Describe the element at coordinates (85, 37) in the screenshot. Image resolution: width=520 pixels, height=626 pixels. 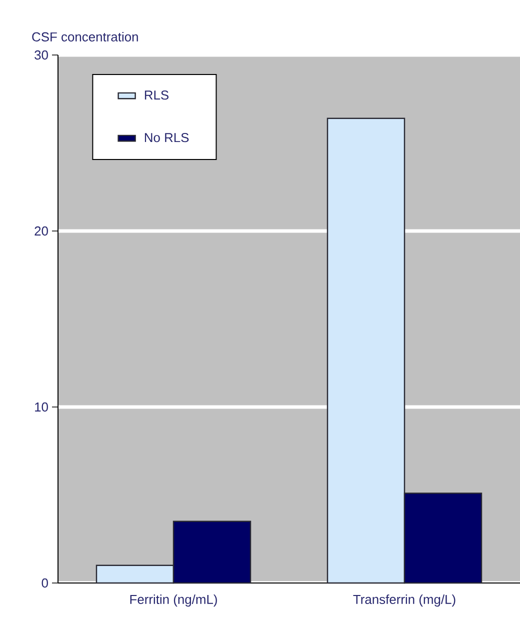
I see `y-axis-title: CSF concentration` at that location.